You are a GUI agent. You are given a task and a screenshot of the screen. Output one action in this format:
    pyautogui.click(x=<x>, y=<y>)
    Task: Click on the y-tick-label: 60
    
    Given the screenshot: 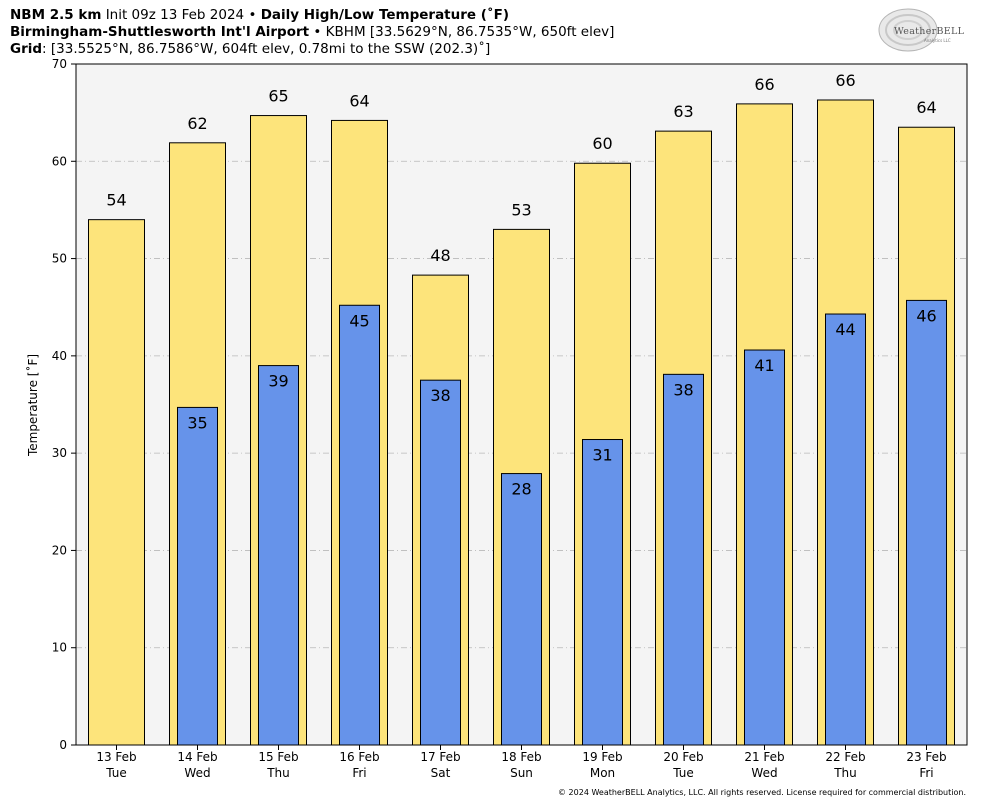 What is the action you would take?
    pyautogui.click(x=59, y=161)
    